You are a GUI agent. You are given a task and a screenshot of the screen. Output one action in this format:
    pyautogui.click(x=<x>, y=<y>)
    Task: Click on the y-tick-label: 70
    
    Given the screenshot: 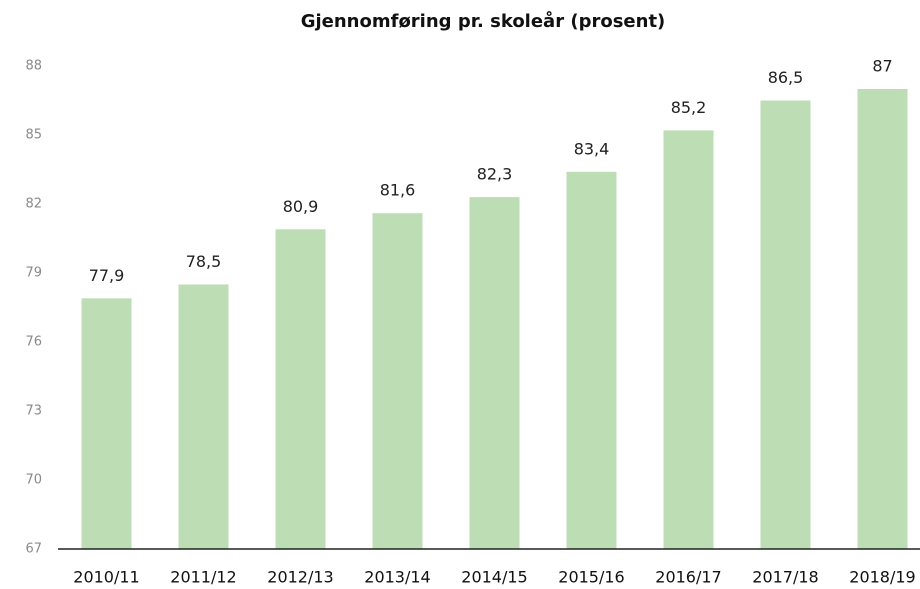 What is the action you would take?
    pyautogui.click(x=33, y=480)
    